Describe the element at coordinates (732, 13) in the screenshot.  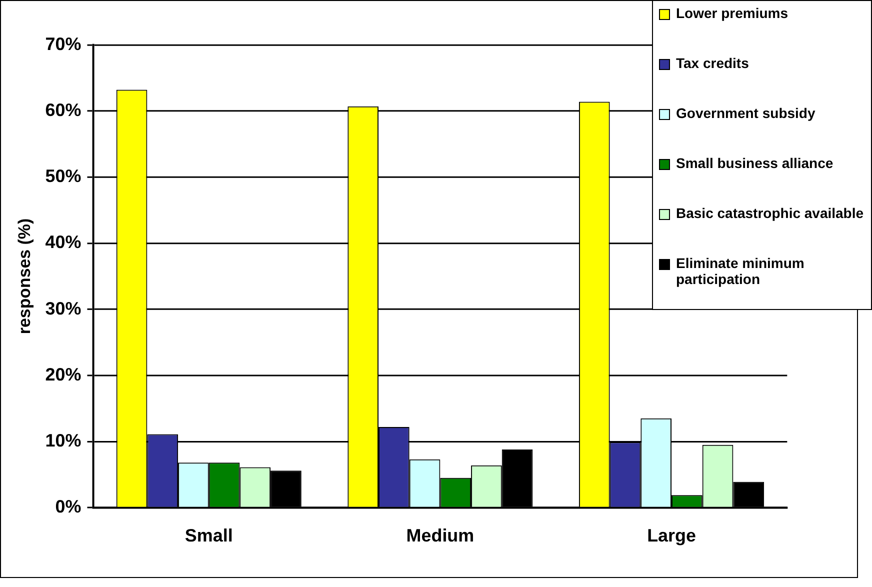
I see `legend-label: Lower premiums` at that location.